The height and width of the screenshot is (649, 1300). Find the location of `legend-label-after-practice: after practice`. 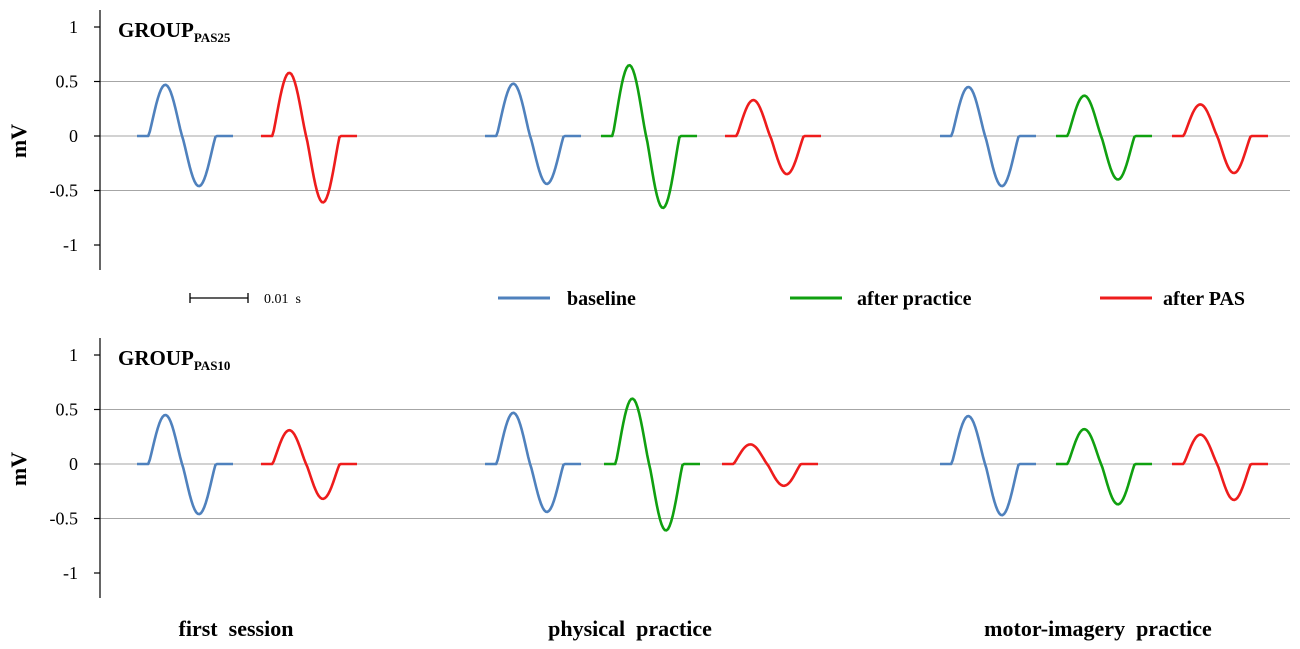

legend-label-after-practice: after practice is located at coordinates (914, 299).